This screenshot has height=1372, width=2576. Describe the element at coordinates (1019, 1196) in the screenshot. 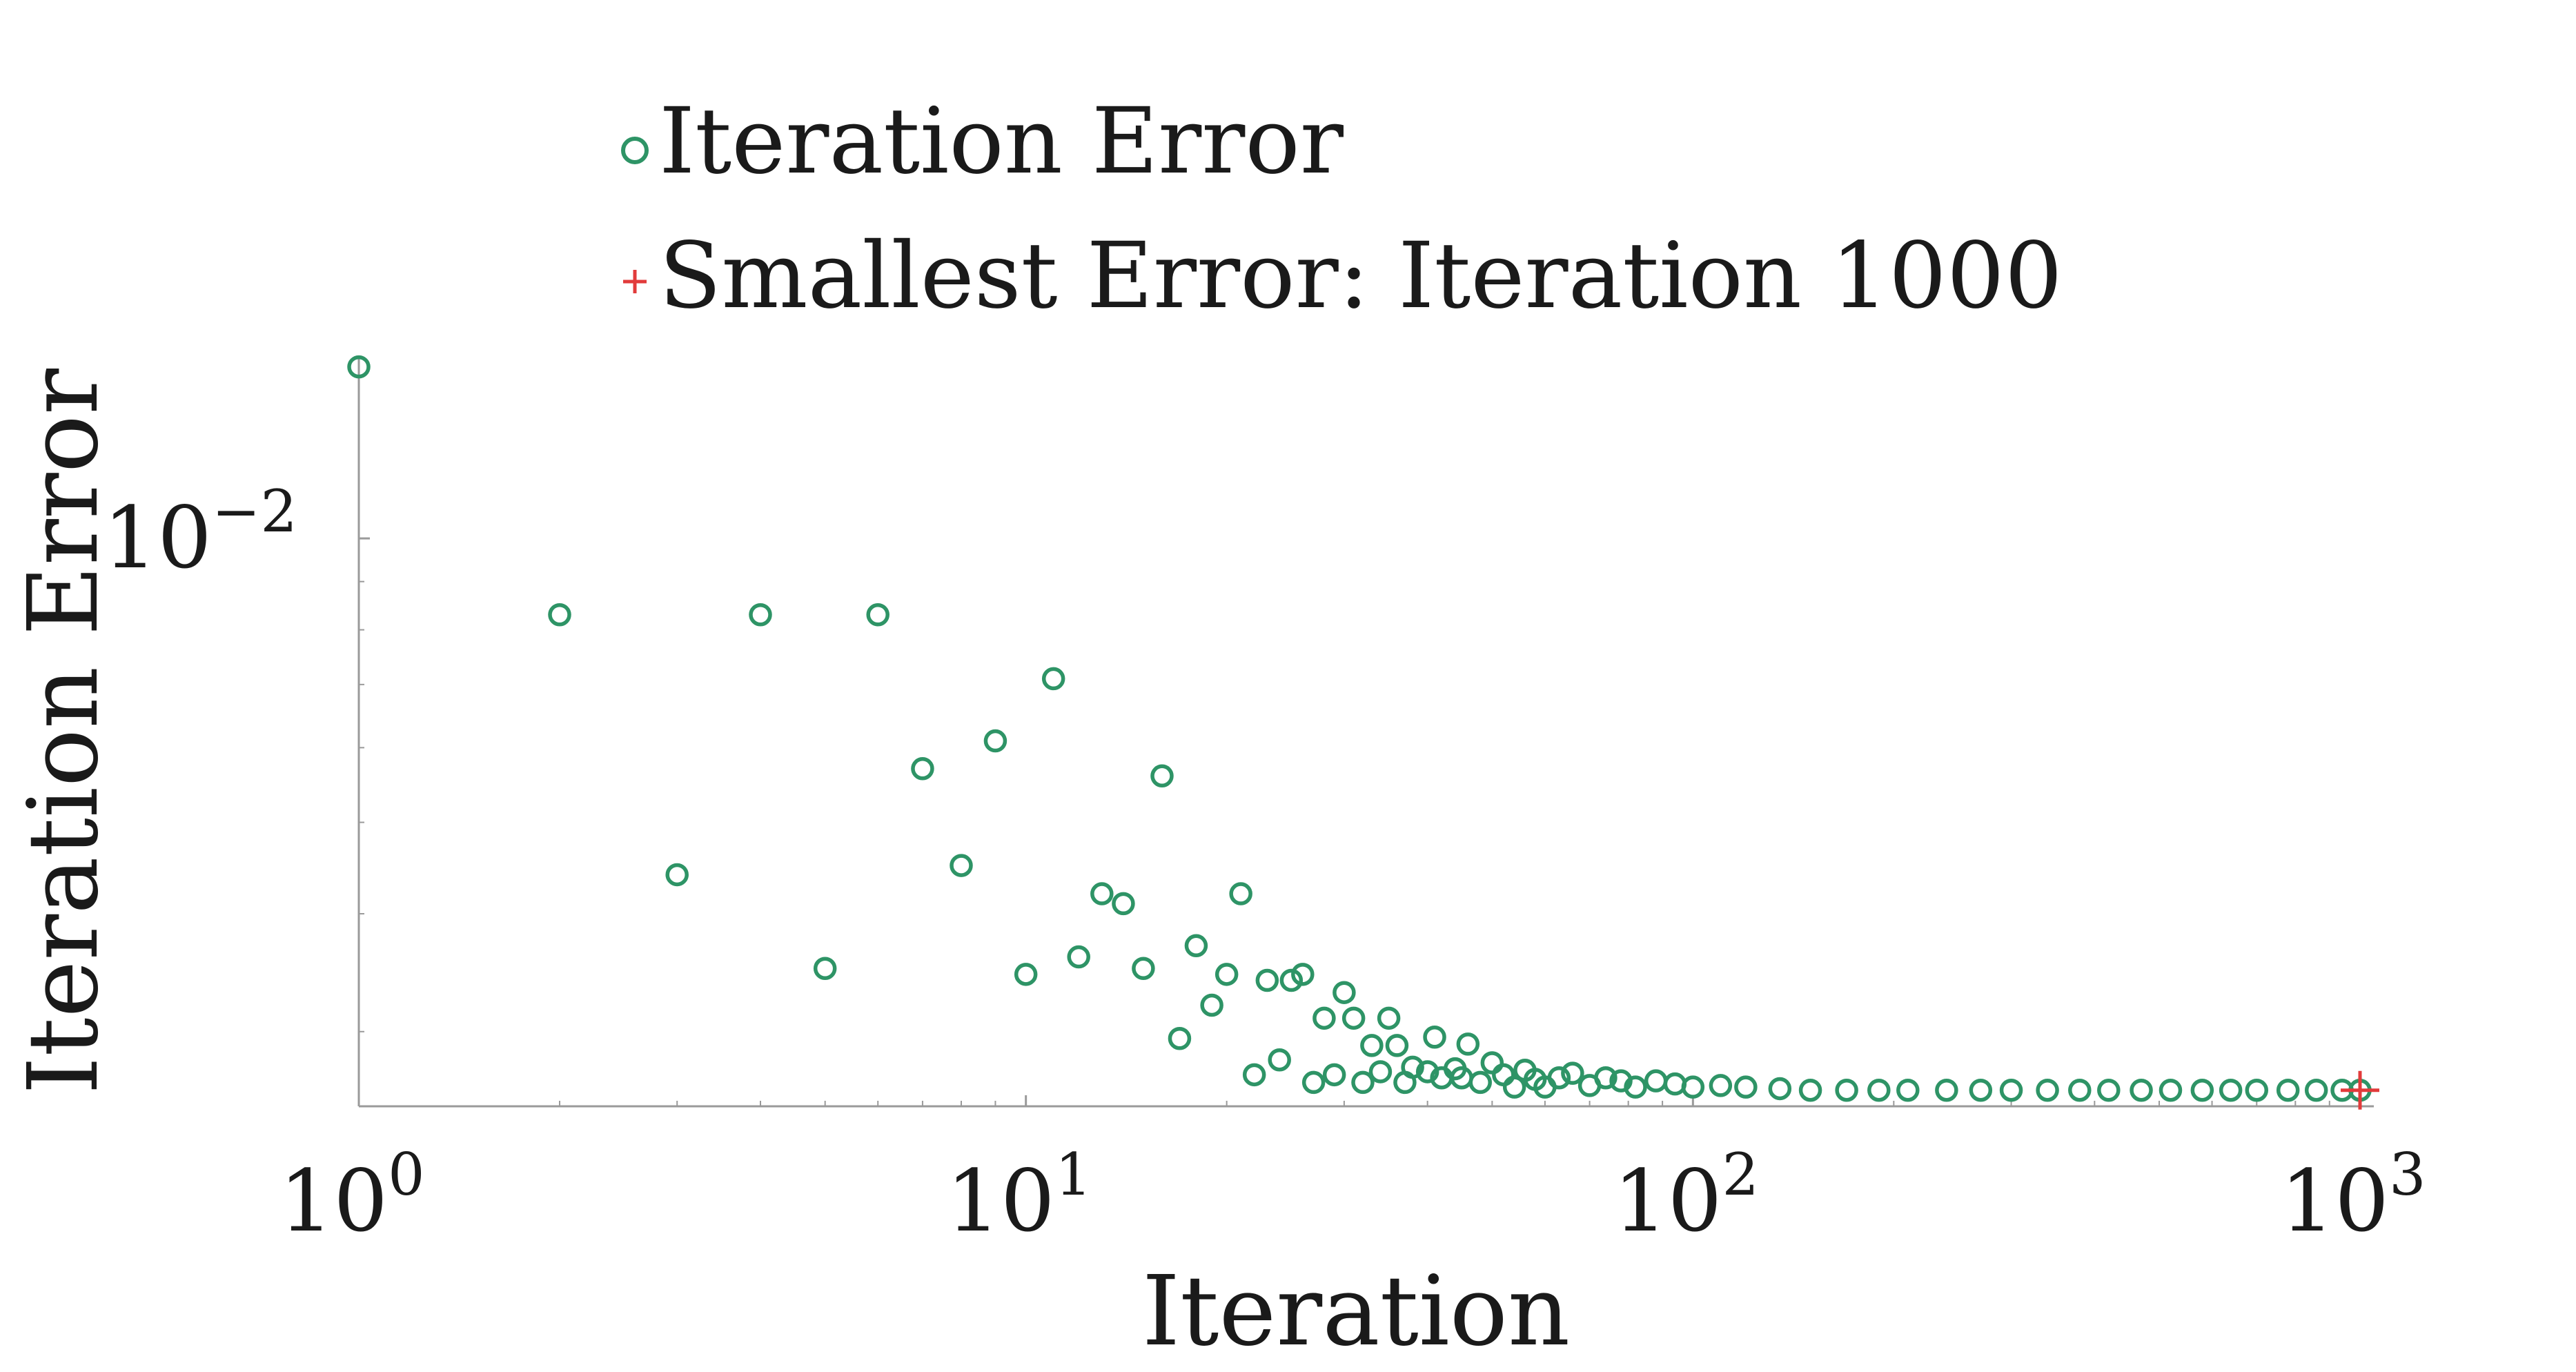

I see `x-tick-label: 101` at that location.